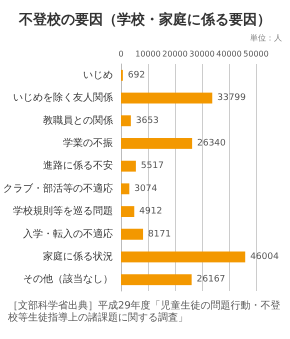  Describe the element at coordinates (88, 142) in the screenshot. I see `y-tick-label: 学業の不振` at that location.